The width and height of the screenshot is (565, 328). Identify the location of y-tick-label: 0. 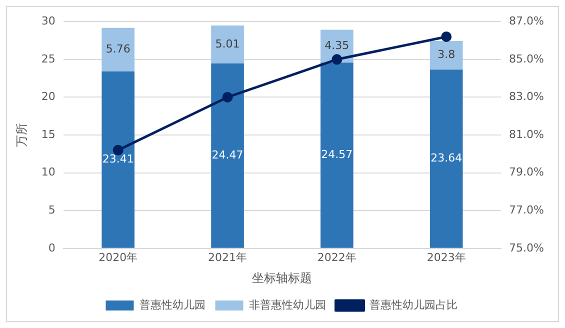
(52, 247).